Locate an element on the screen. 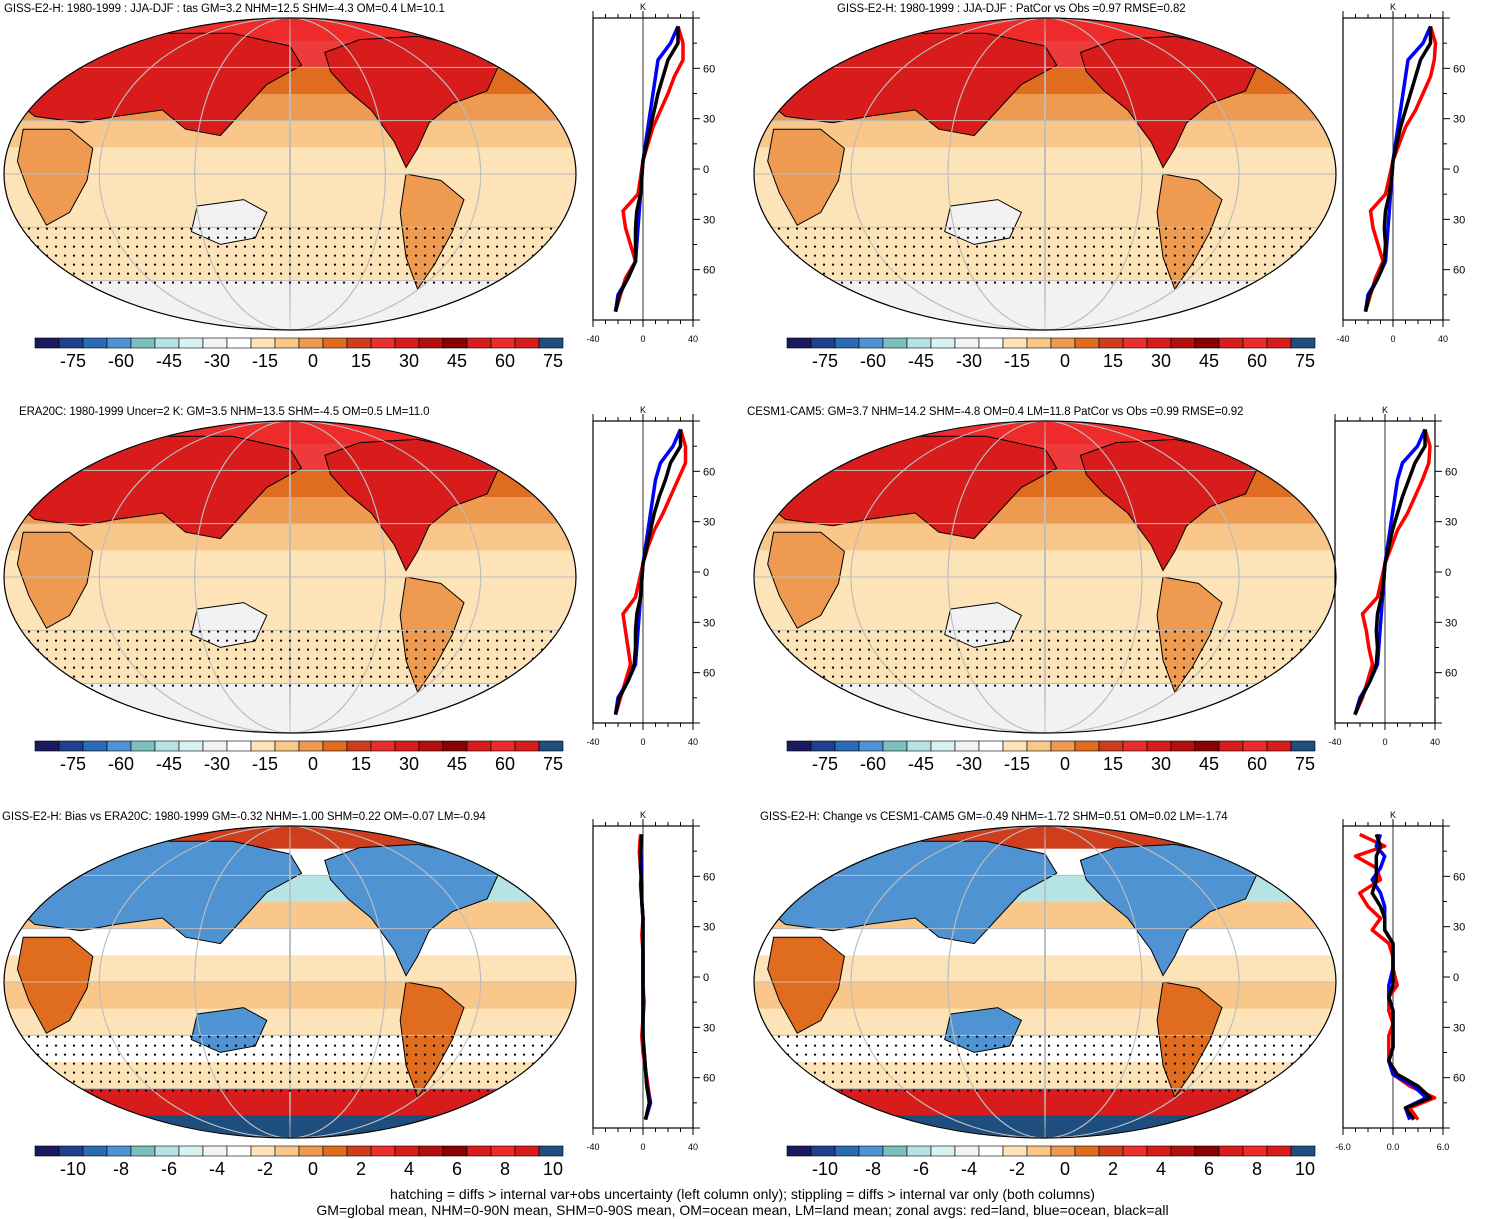  colorbar-tick-label: 6 is located at coordinates (457, 1169).